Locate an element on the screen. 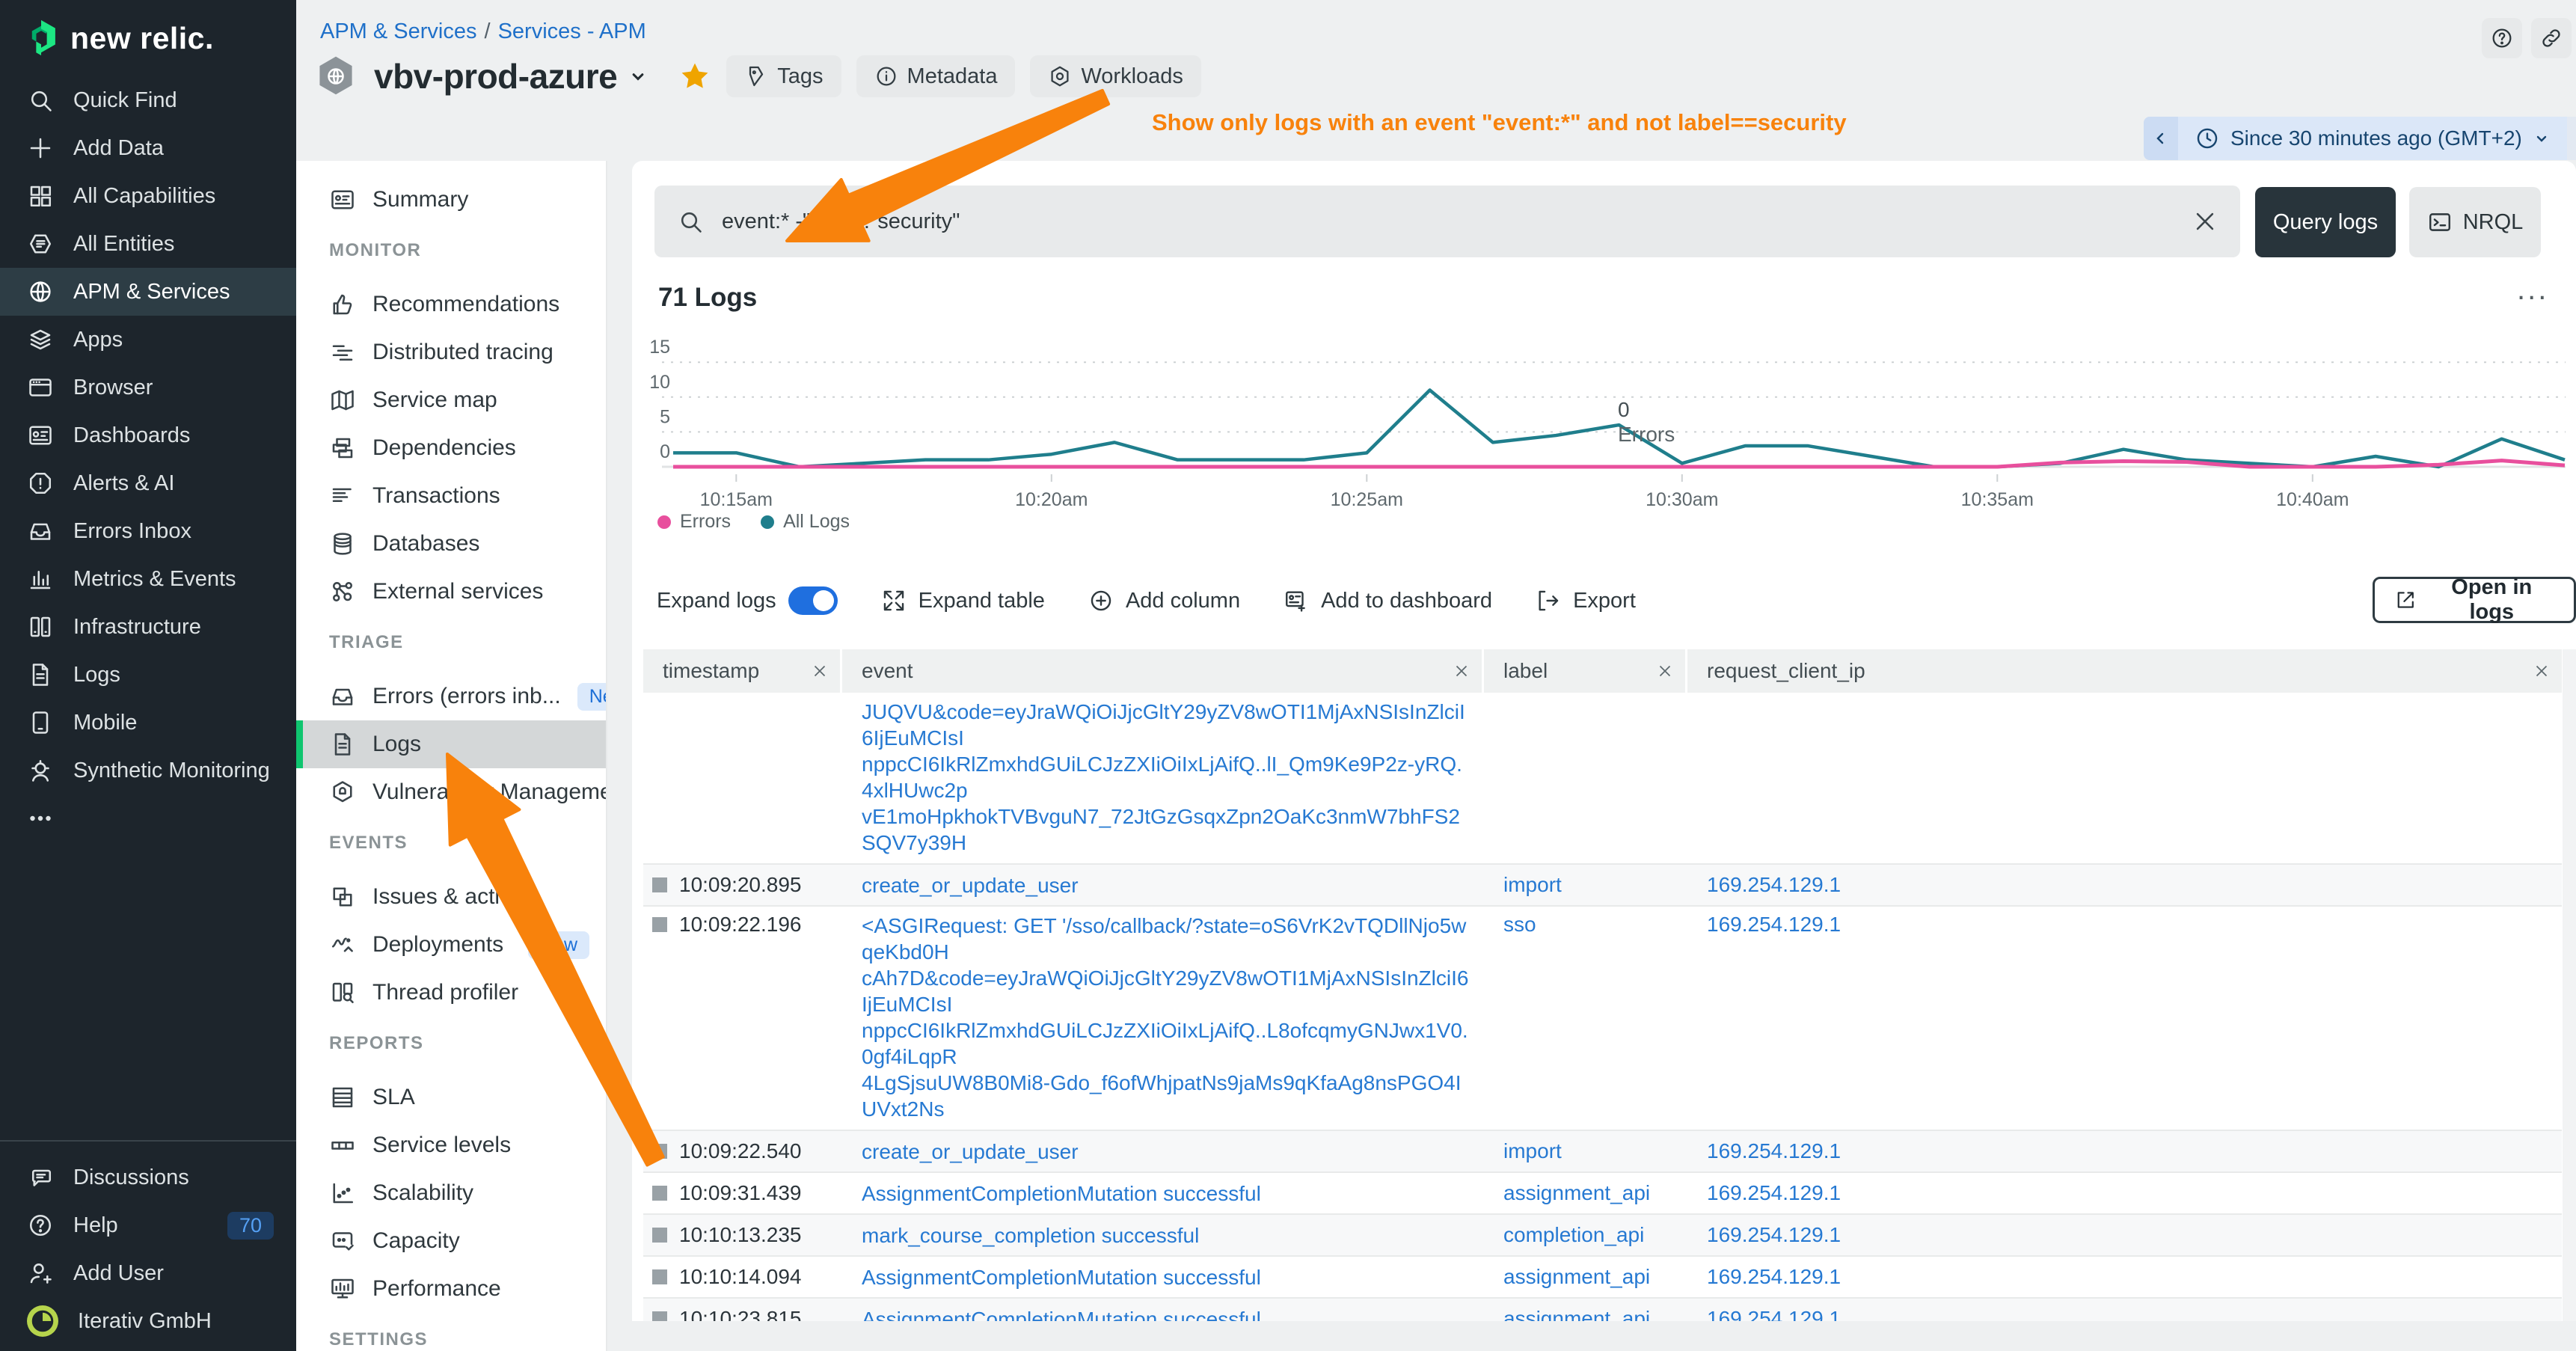 The image size is (2576, 1351). nrql-button: NRQL is located at coordinates (2475, 222).